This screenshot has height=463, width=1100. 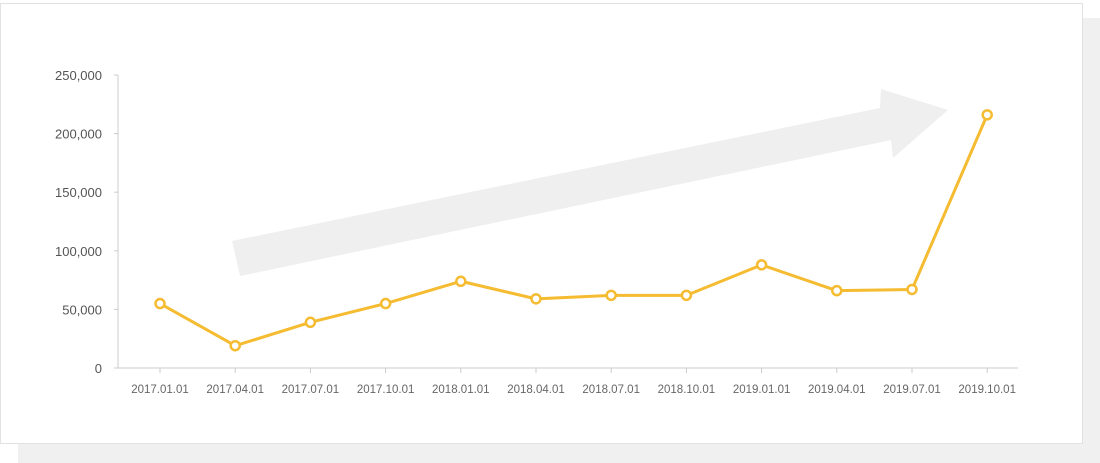 I want to click on x-tick-label: 2019.07.01, so click(x=912, y=390).